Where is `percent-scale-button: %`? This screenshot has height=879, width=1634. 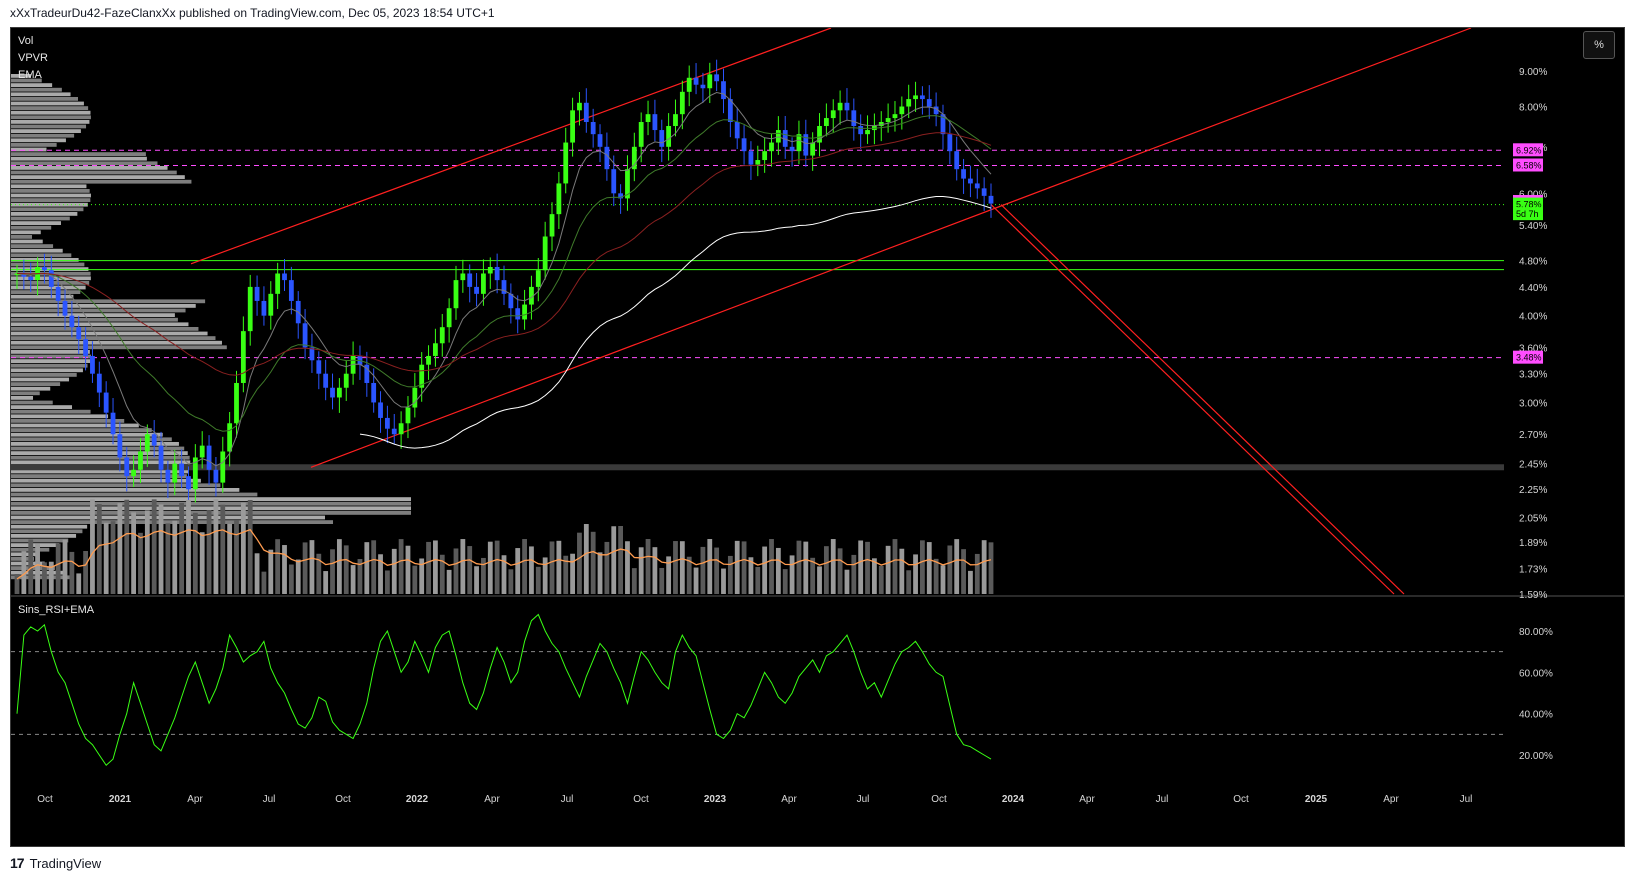 percent-scale-button: % is located at coordinates (1599, 45).